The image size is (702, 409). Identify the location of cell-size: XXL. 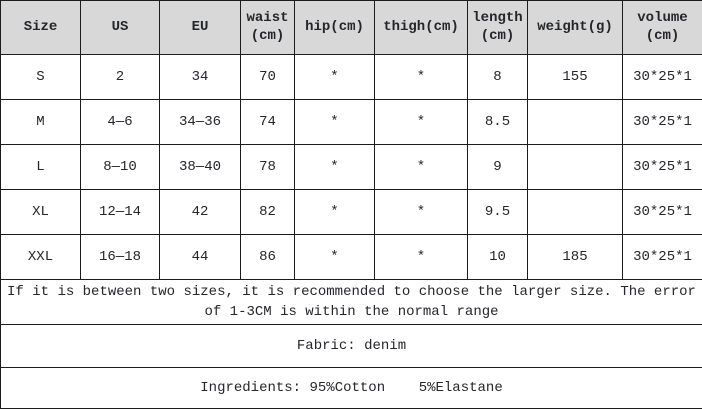
(40, 257).